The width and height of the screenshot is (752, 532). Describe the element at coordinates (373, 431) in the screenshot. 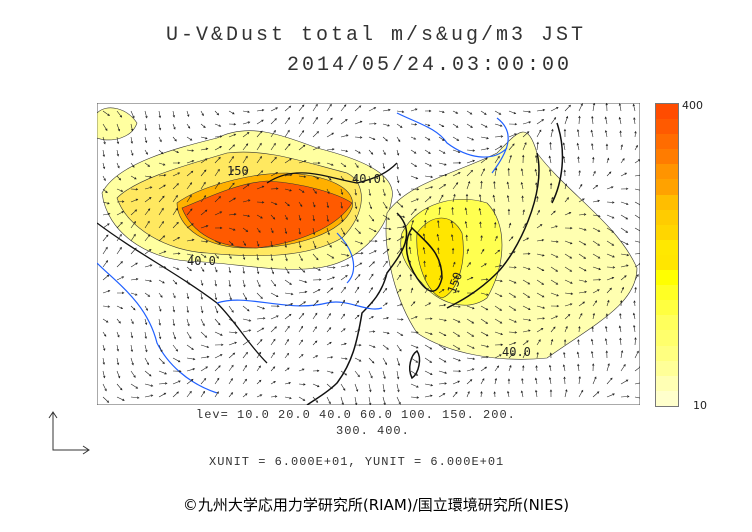

I see `levels-line2: 300. 400.` at that location.